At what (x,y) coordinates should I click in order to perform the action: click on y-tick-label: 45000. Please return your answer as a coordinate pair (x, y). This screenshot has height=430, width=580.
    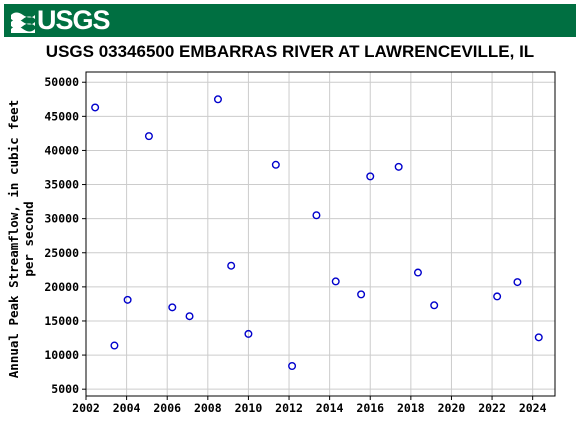
    Looking at the image, I should click on (61, 116).